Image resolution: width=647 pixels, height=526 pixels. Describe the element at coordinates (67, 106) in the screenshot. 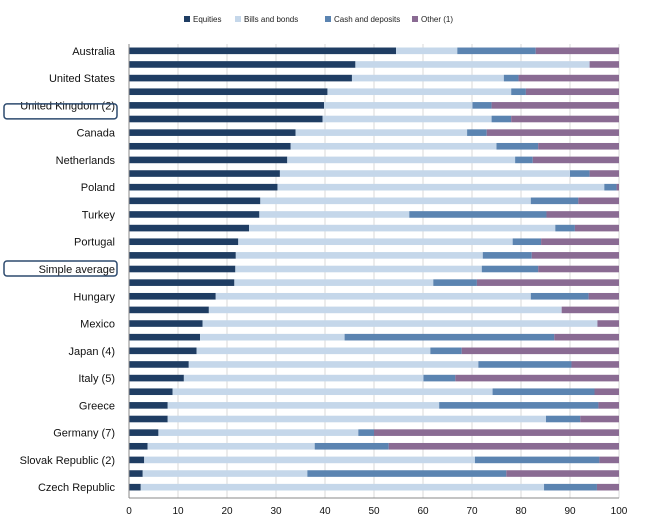

I see `category-label-4: United Kingdom (2)` at that location.